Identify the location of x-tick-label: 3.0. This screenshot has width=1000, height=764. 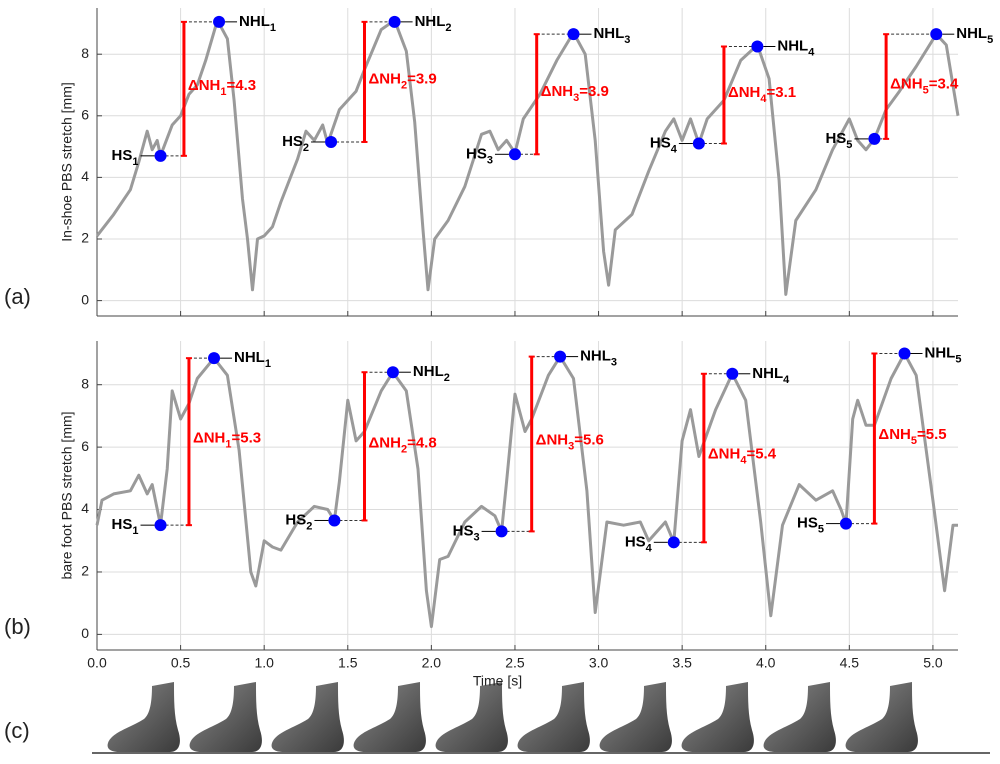
(599, 663).